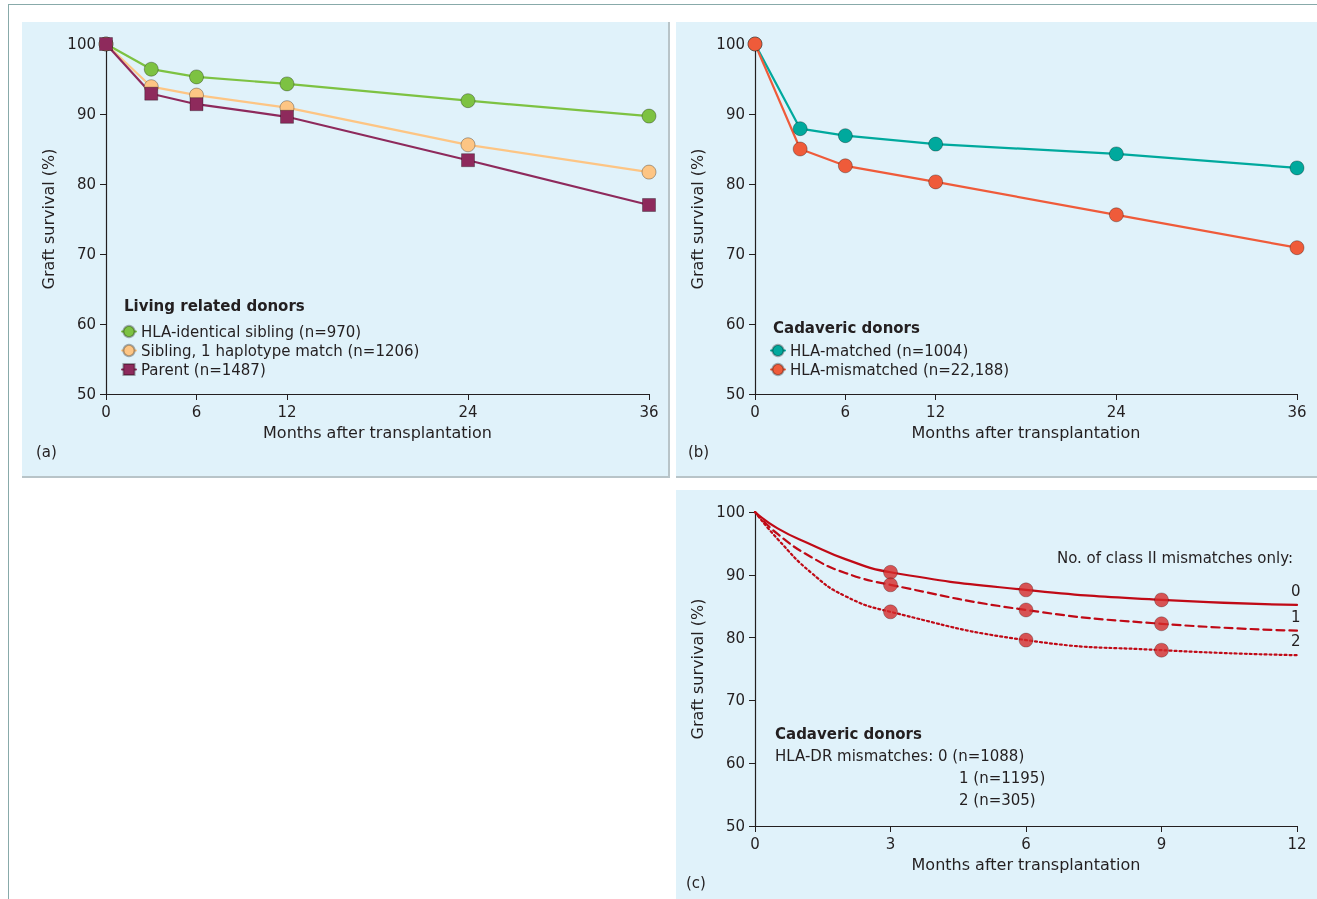 The image size is (1317, 899). Describe the element at coordinates (203, 369) in the screenshot. I see `legend-label: Parent (n=1487)` at that location.